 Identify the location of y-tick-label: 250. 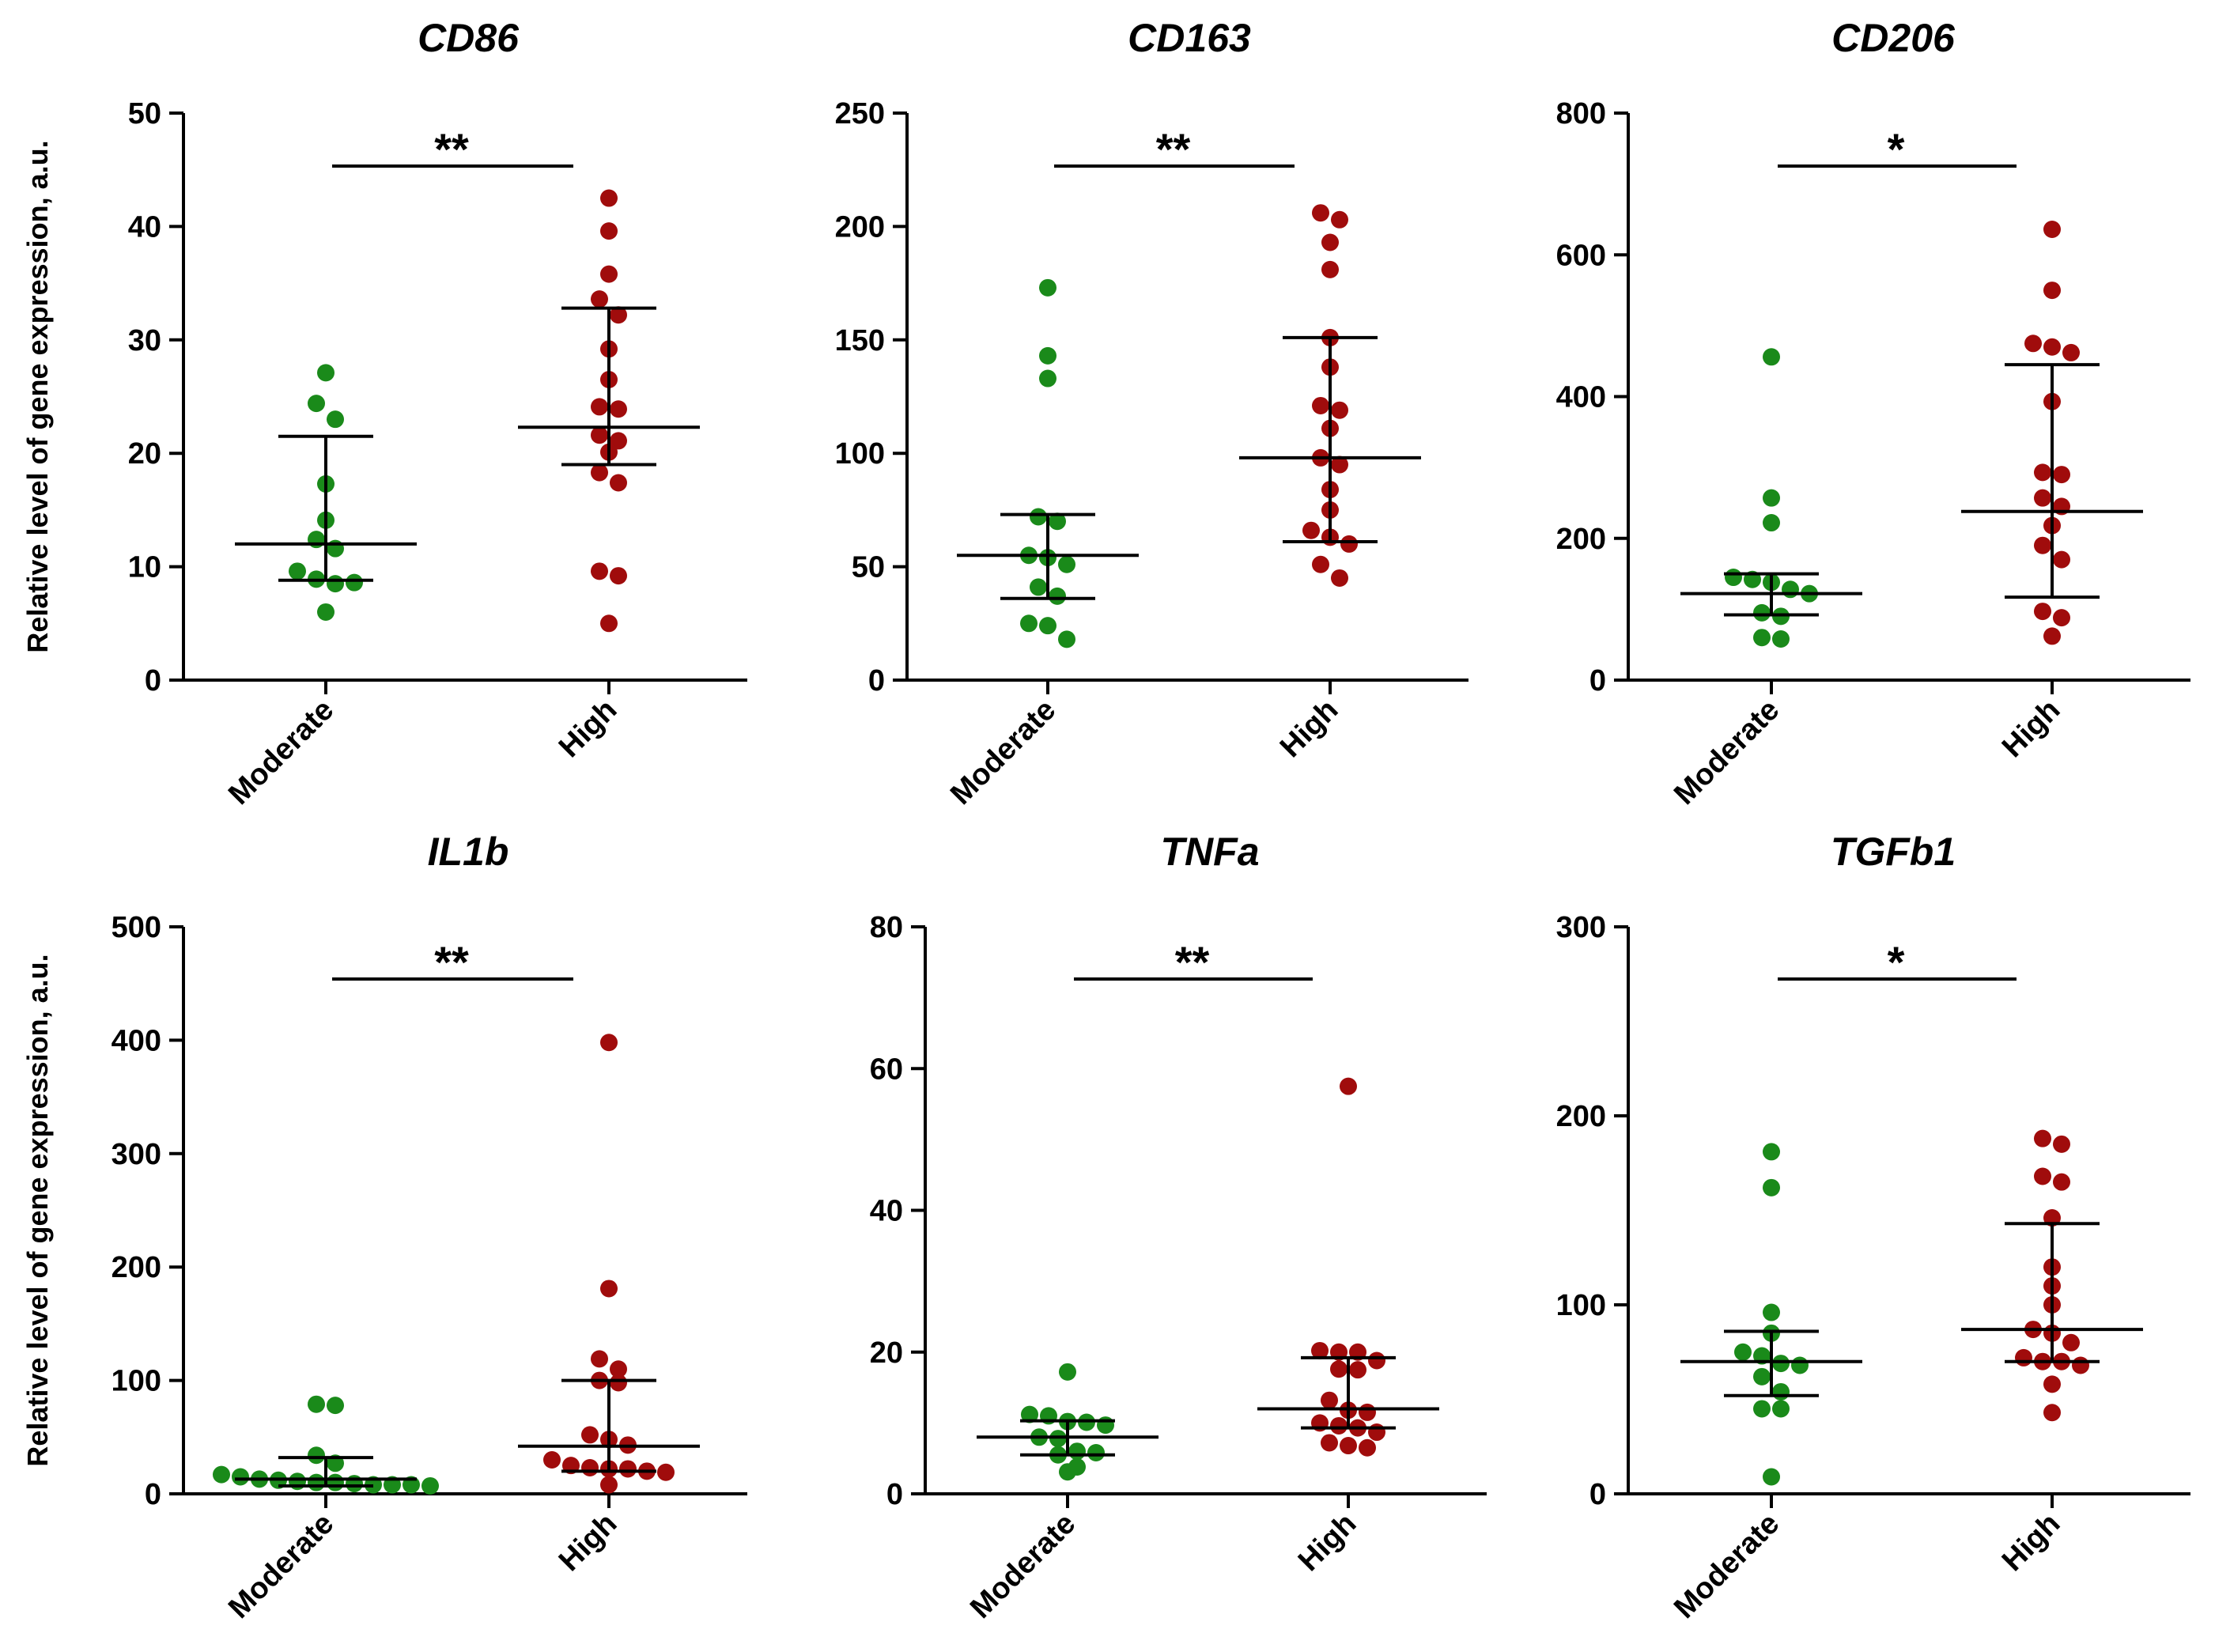
(860, 113).